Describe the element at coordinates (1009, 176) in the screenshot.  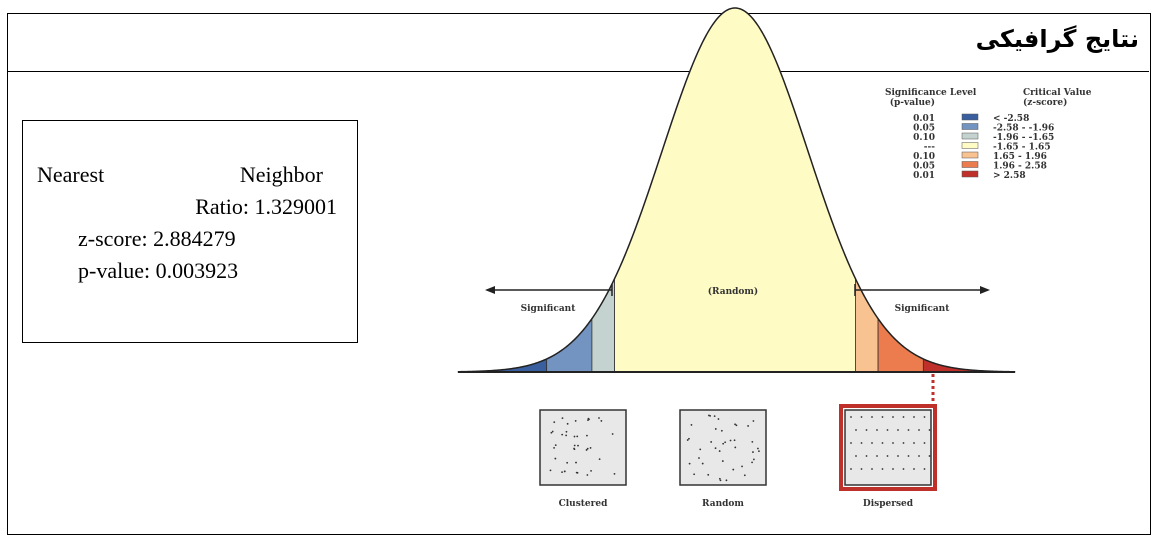
I see `legend-z: > 2.58` at that location.